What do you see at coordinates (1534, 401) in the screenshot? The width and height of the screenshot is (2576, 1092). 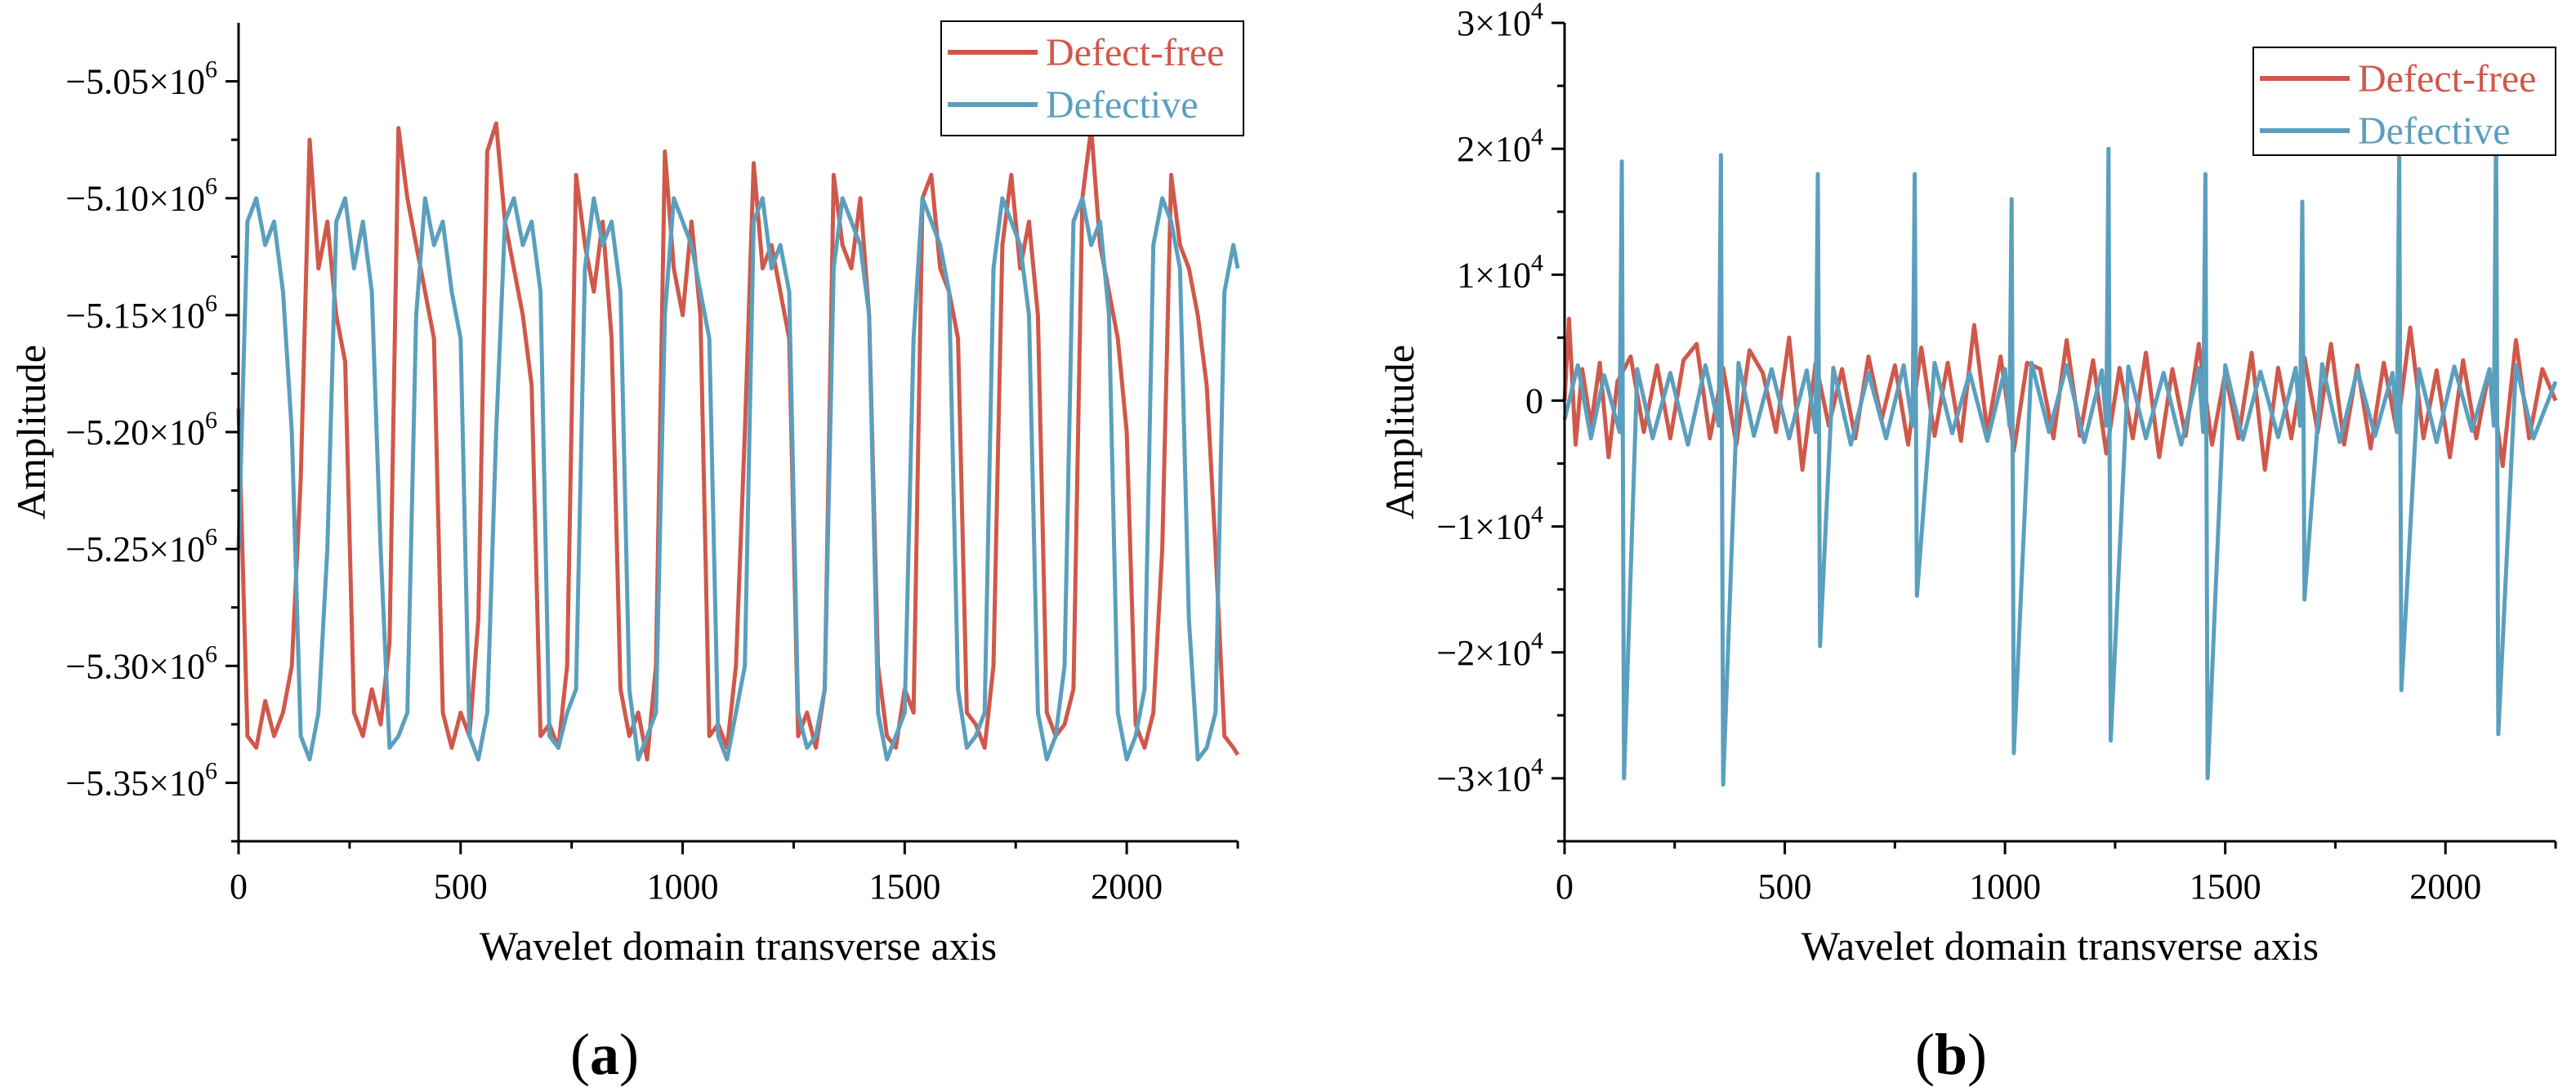 I see `y-tick-label: 0` at bounding box center [1534, 401].